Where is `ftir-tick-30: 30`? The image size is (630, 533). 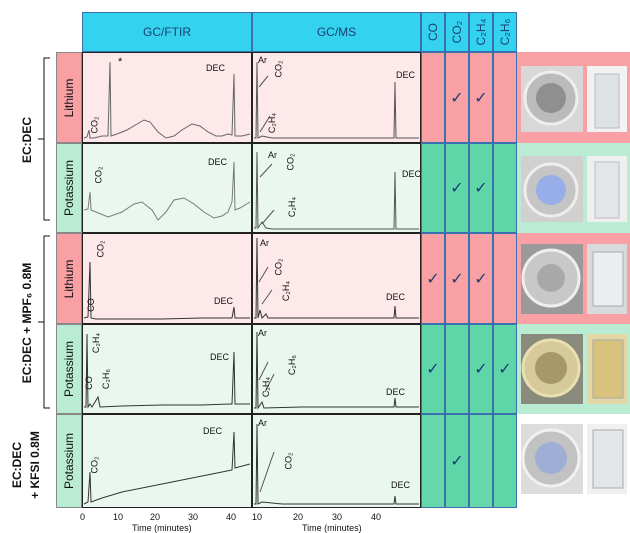 ftir-tick-30: 30 is located at coordinates (193, 517).